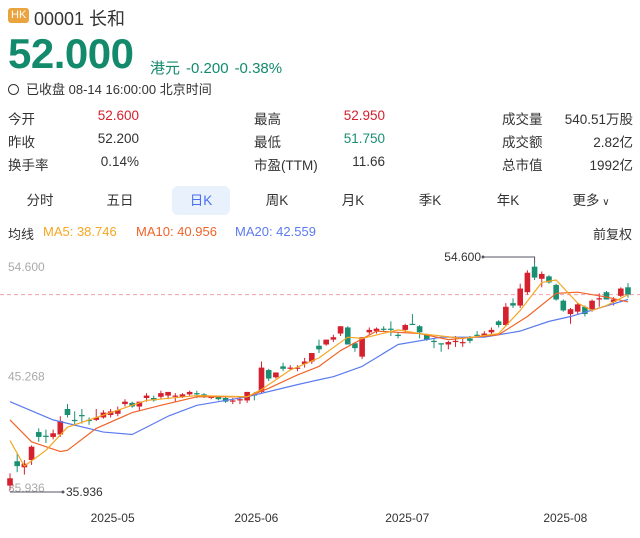 This screenshot has width=640, height=538. Describe the element at coordinates (604, 202) in the screenshot. I see `chevron-down-icon: ∨` at that location.